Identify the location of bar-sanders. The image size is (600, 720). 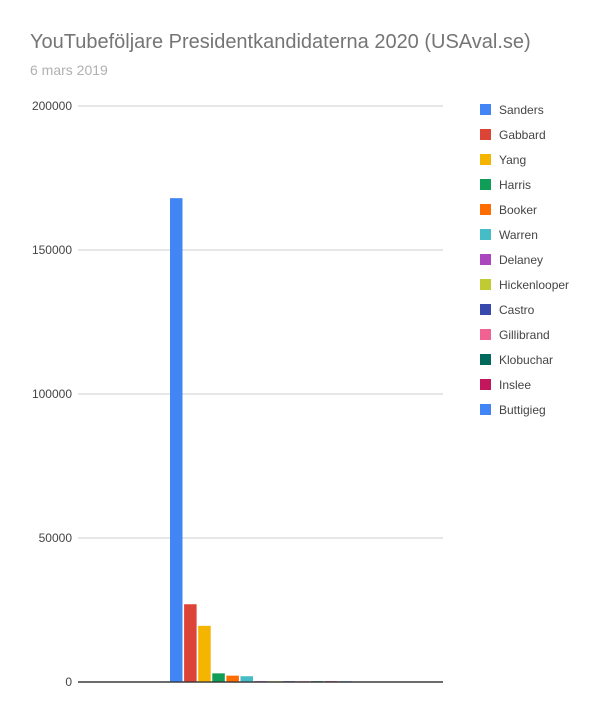
(176, 440).